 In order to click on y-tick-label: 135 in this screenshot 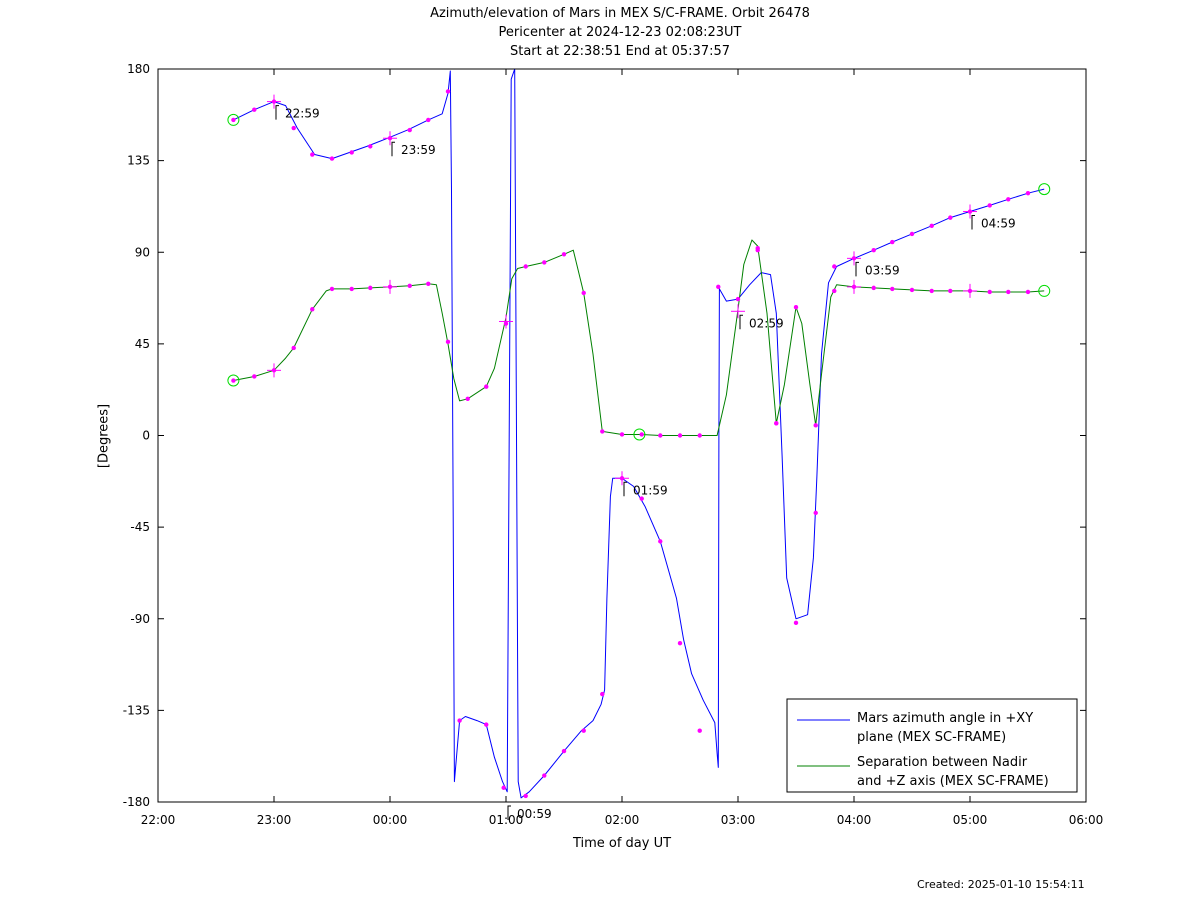, I will do `click(138, 161)`.